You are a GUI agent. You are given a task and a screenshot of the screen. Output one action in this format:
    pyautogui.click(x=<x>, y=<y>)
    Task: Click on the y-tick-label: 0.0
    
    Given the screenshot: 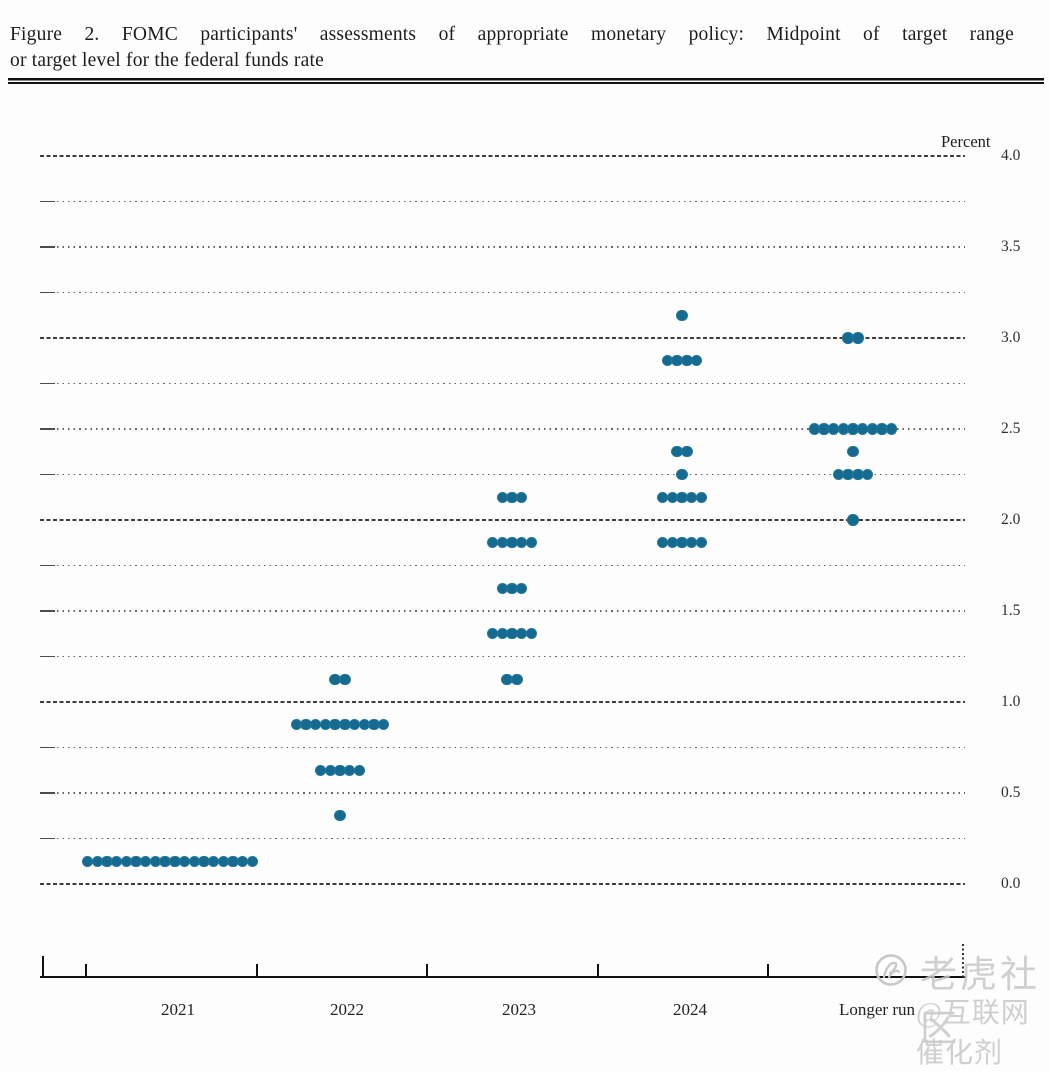 What is the action you would take?
    pyautogui.click(x=1011, y=883)
    